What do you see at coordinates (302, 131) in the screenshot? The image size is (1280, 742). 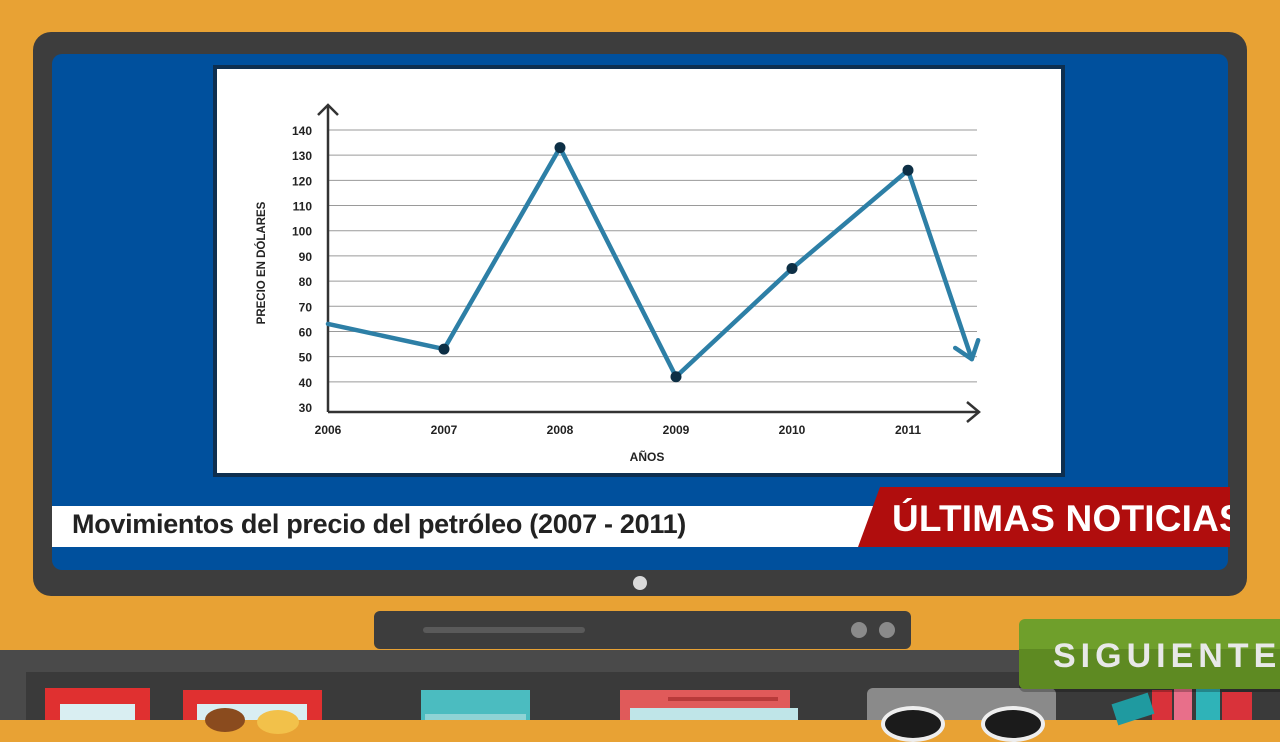 I see `y-tick-label: 140` at bounding box center [302, 131].